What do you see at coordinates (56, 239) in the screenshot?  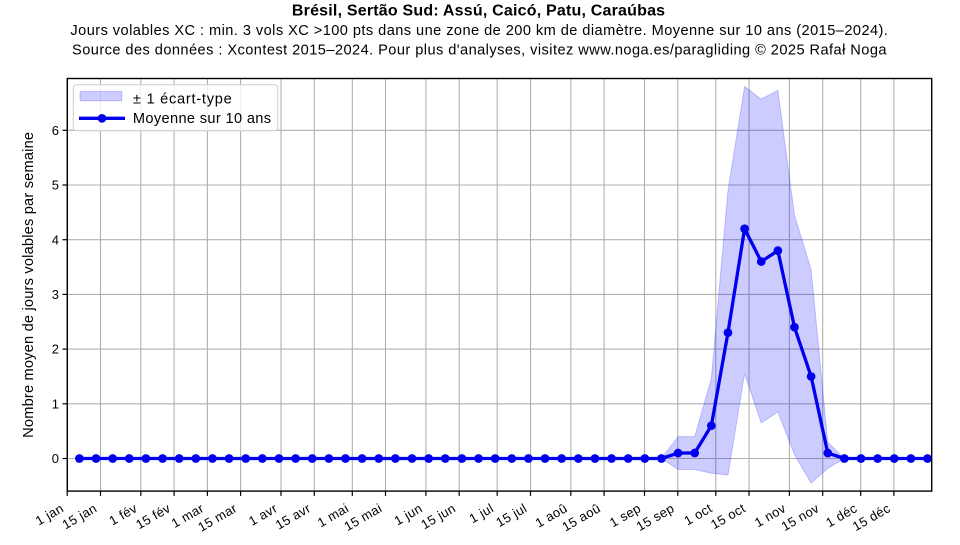 I see `svg-text: 4` at bounding box center [56, 239].